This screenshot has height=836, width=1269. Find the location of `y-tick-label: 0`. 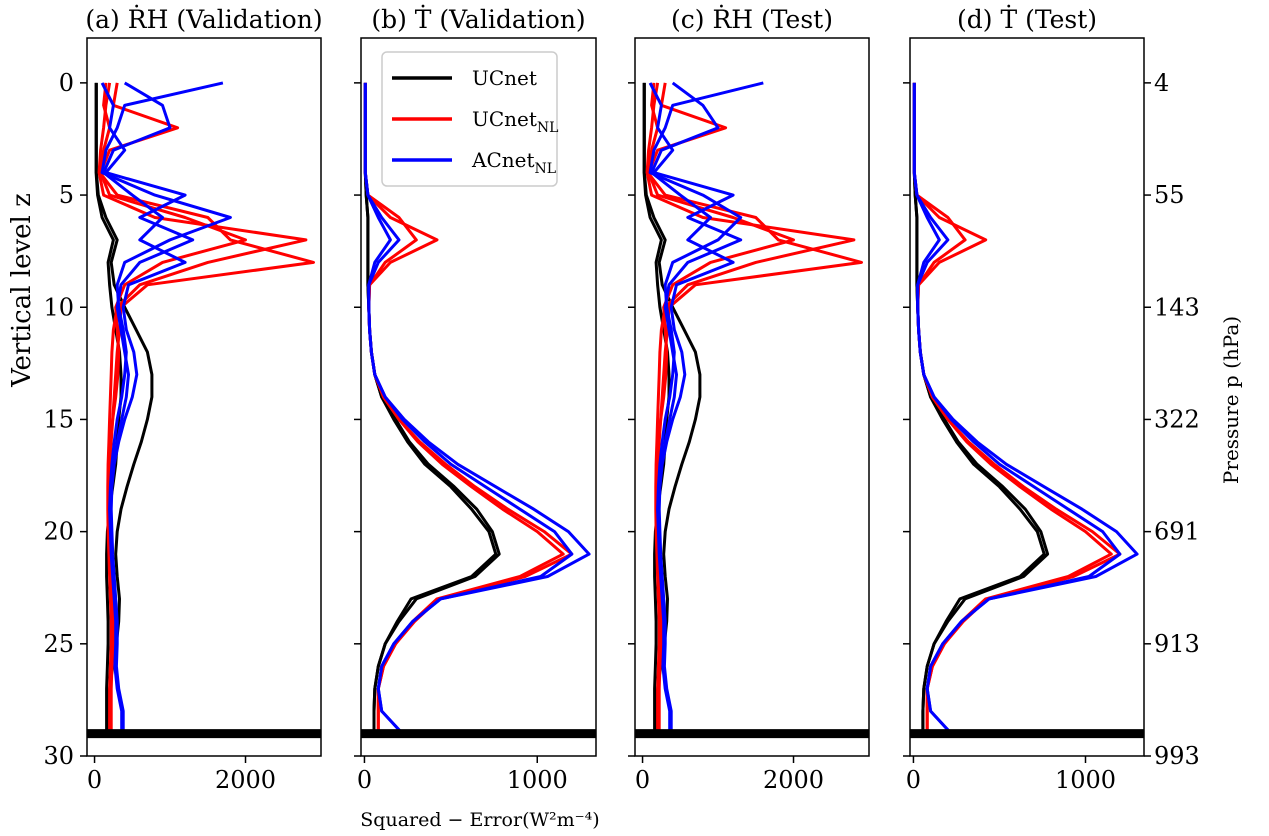

y-tick-label: 0 is located at coordinates (66, 83).